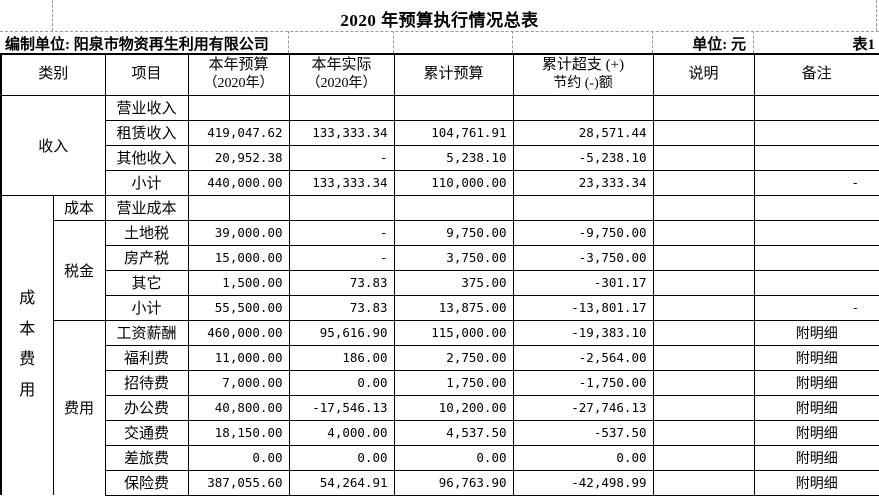 The height and width of the screenshot is (496, 879). What do you see at coordinates (238, 307) in the screenshot?
I see `cell-budget: 55,500.00` at bounding box center [238, 307].